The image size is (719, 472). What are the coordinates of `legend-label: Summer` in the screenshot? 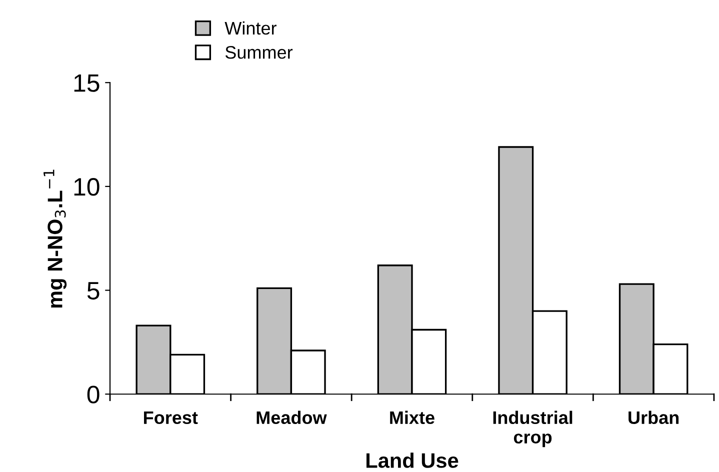 It's located at (259, 52).